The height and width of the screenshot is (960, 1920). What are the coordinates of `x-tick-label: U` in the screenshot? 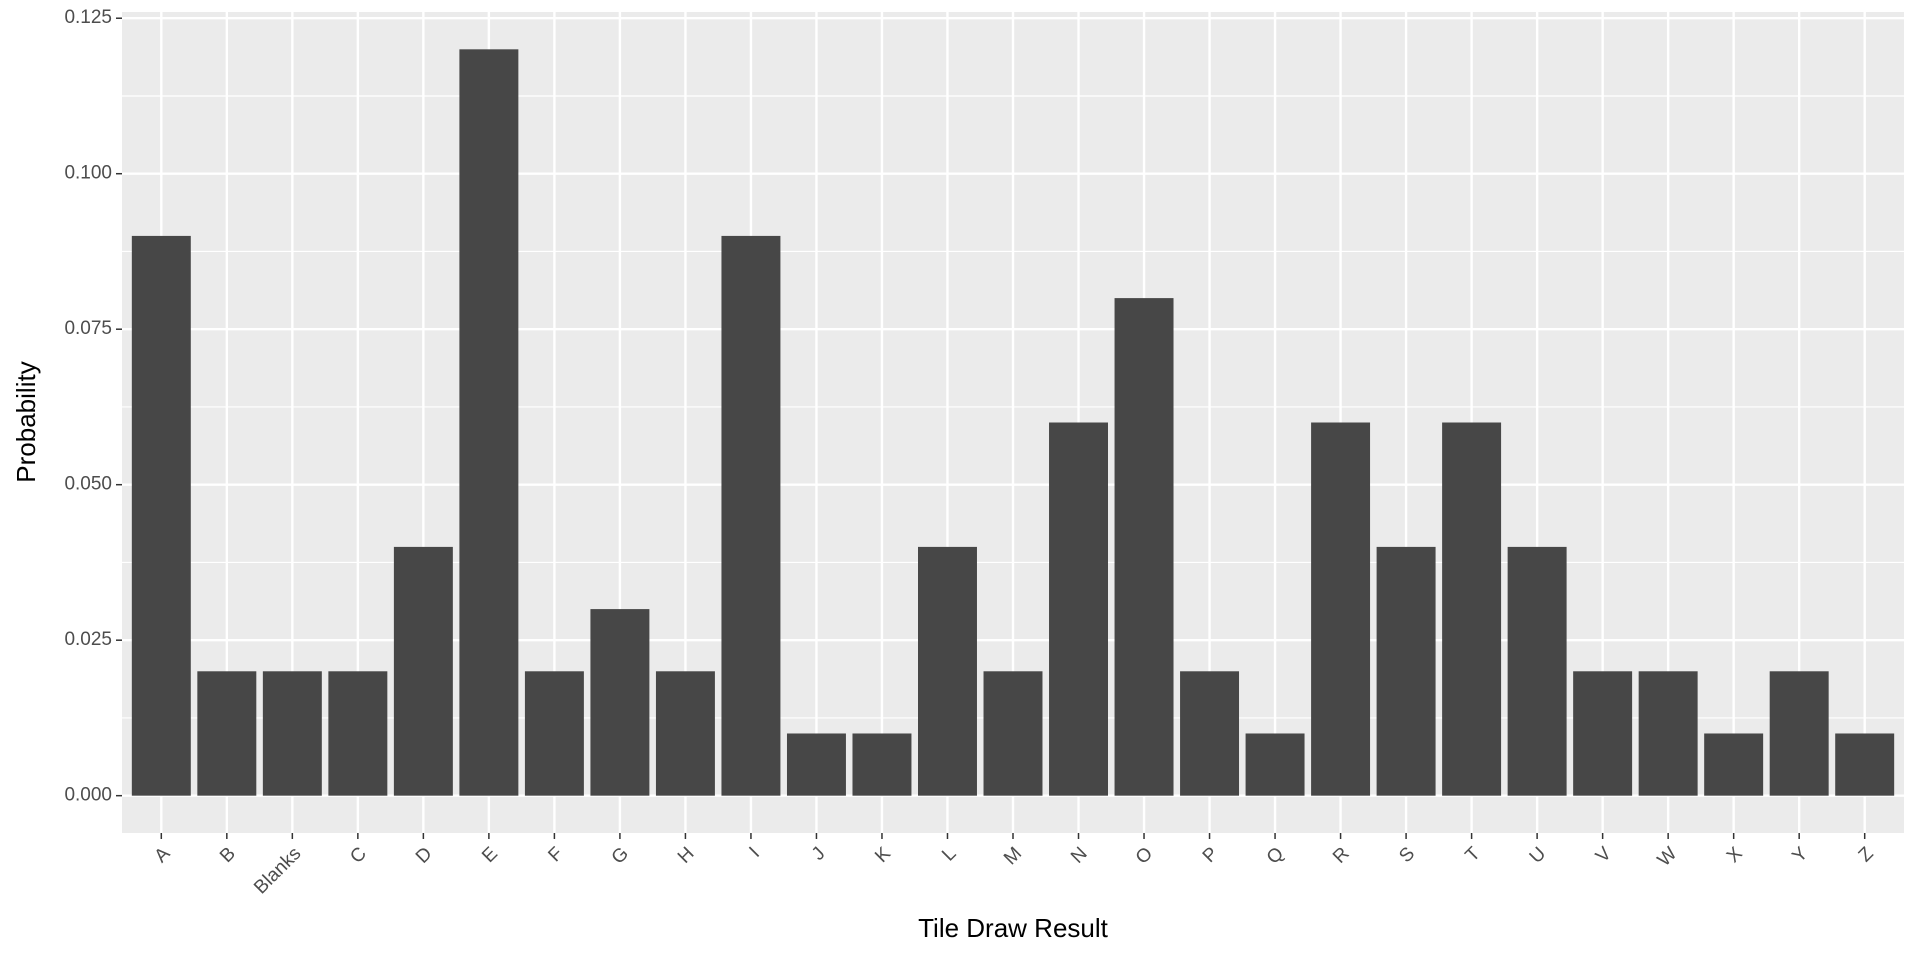 It's located at (1538, 855).